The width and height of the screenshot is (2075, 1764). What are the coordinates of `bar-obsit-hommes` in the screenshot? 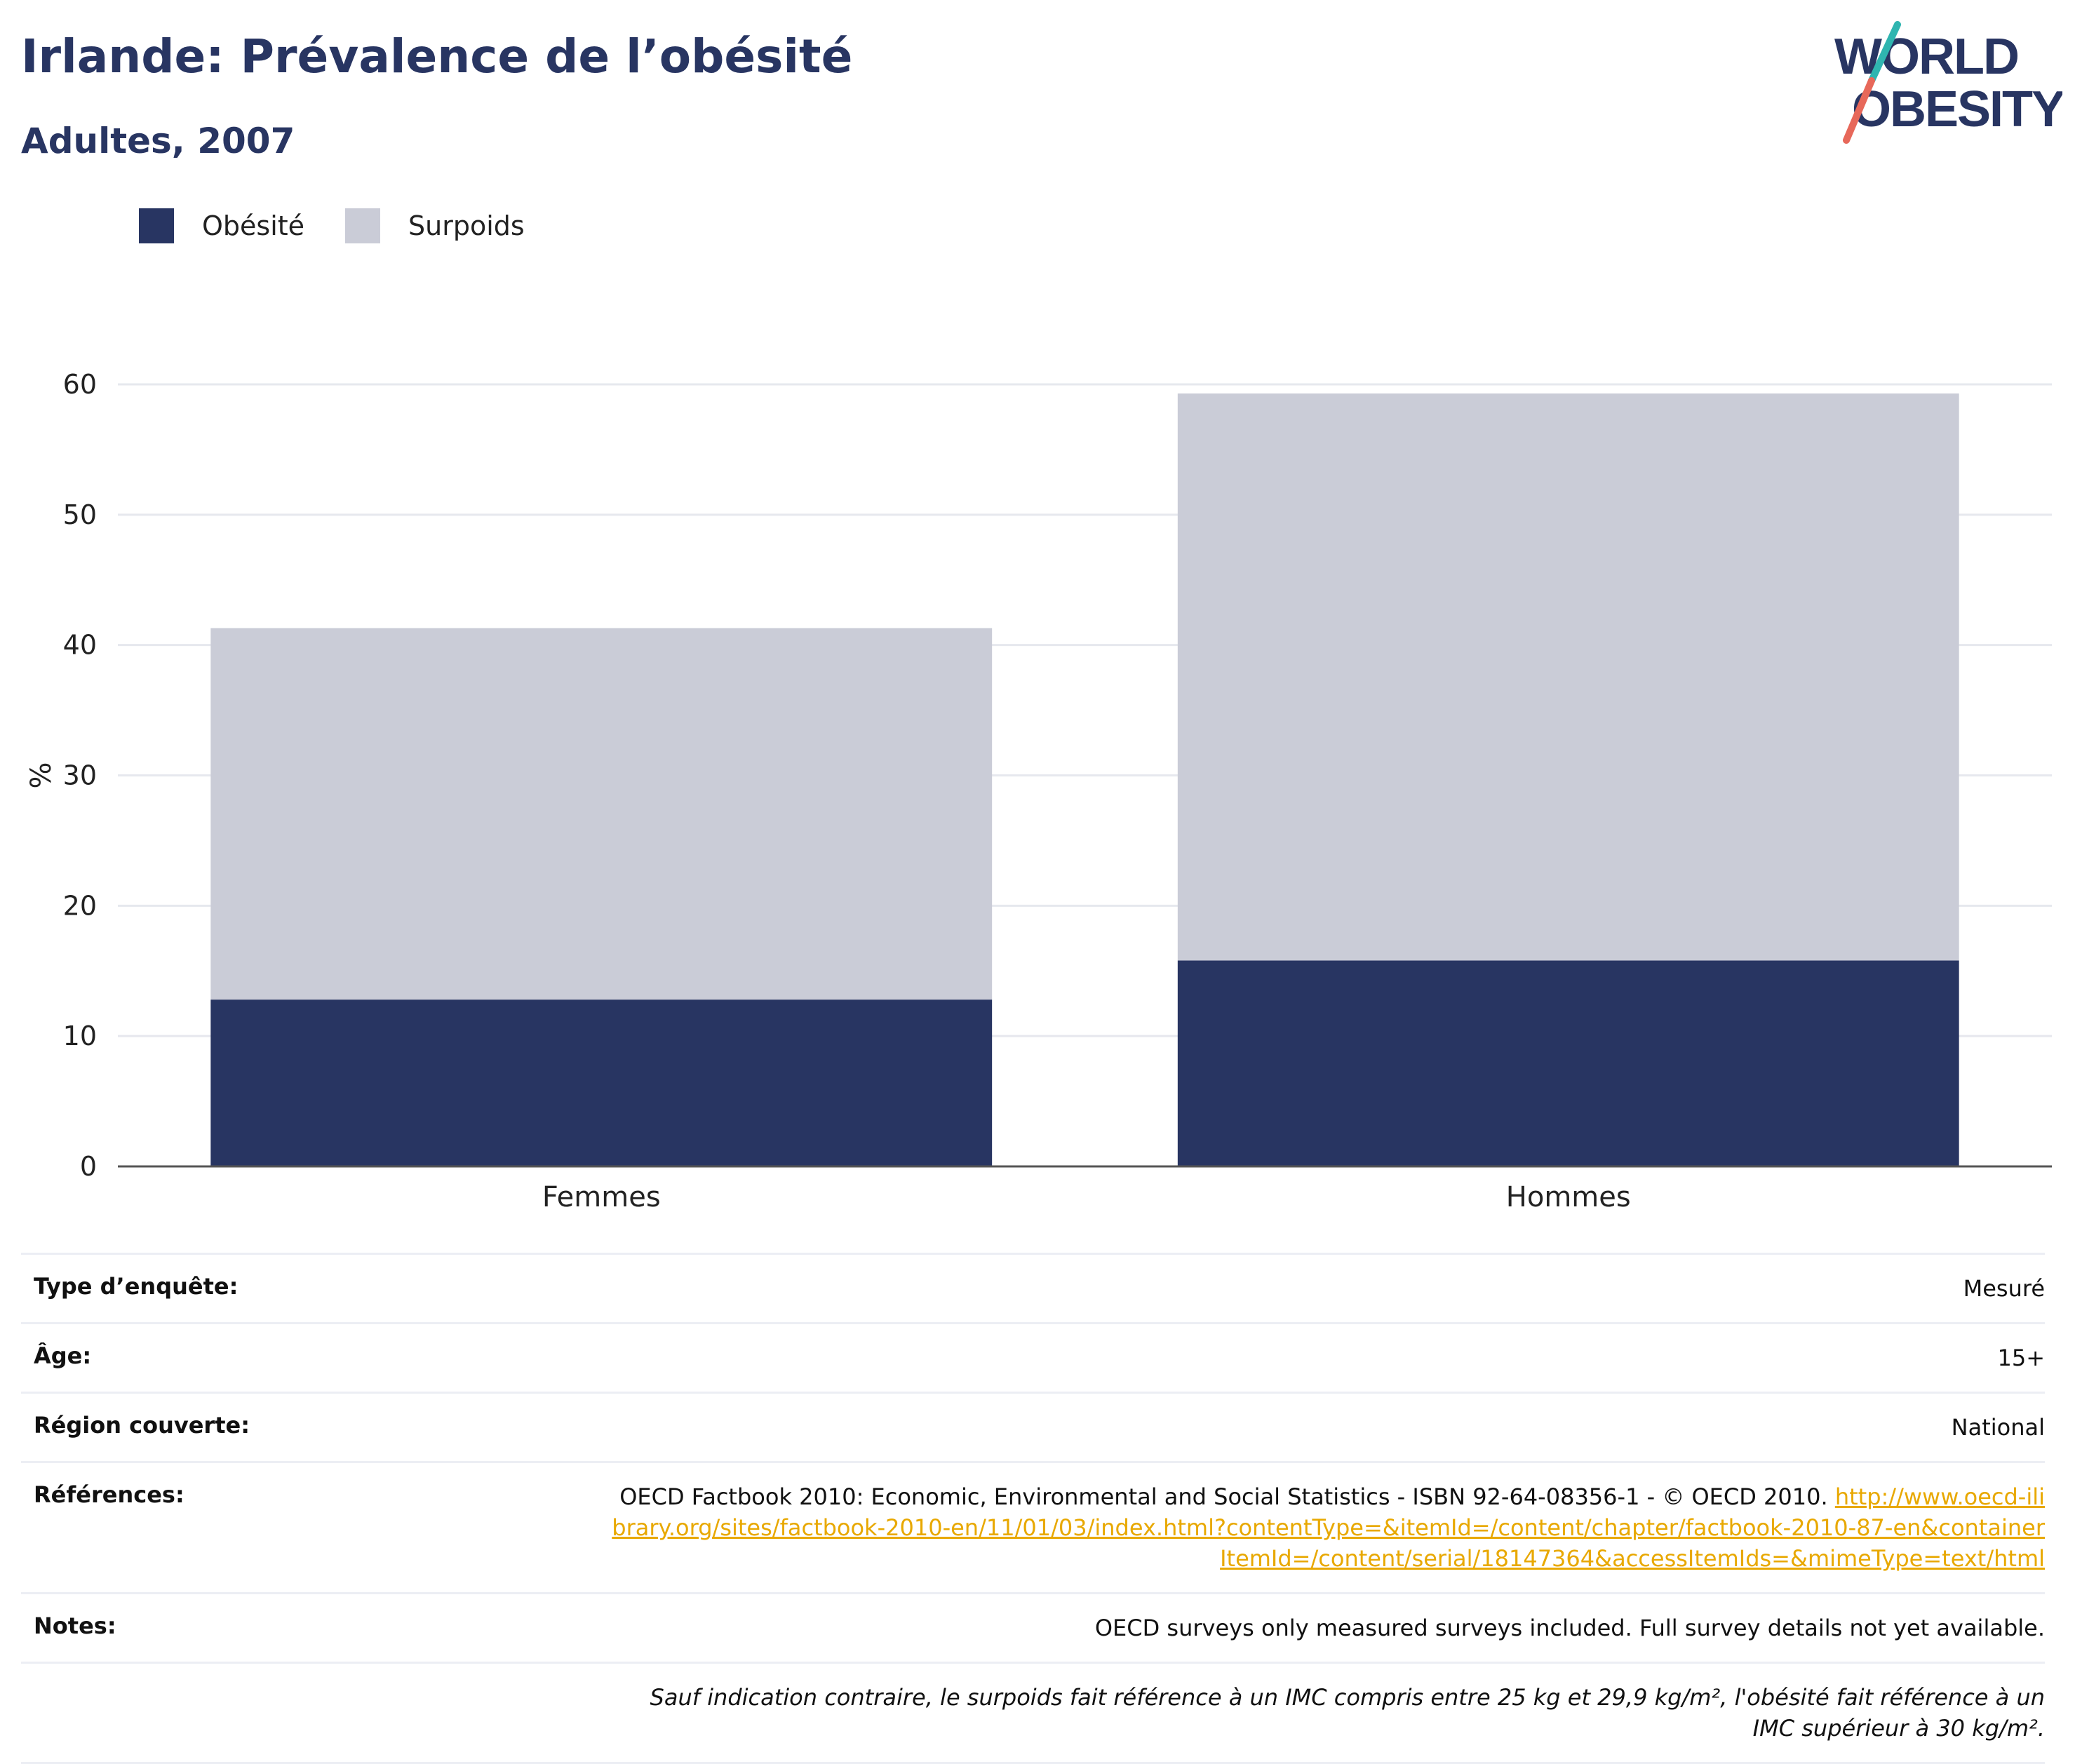 It's located at (1568, 1063).